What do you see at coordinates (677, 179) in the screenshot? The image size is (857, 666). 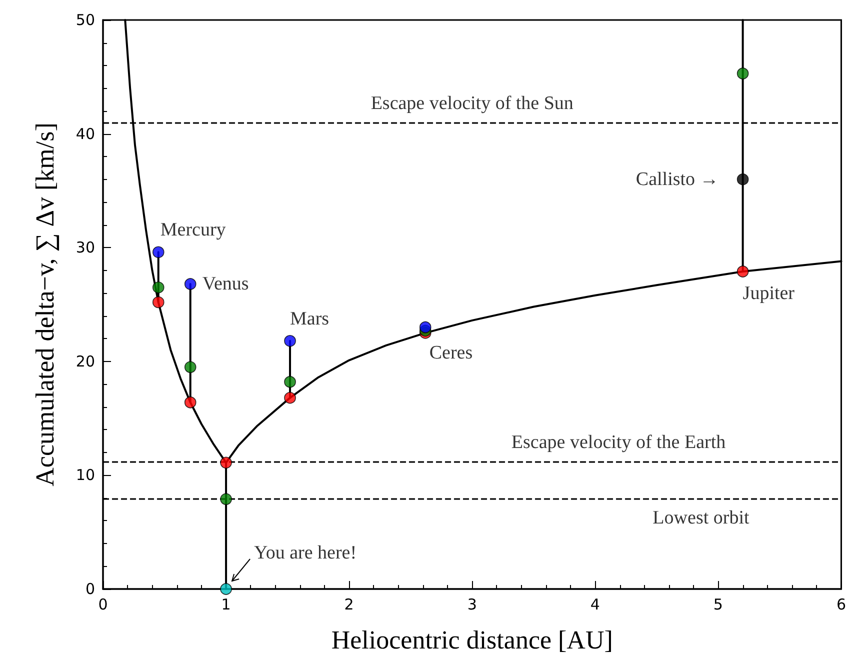 I see `annotation: Callisto →` at bounding box center [677, 179].